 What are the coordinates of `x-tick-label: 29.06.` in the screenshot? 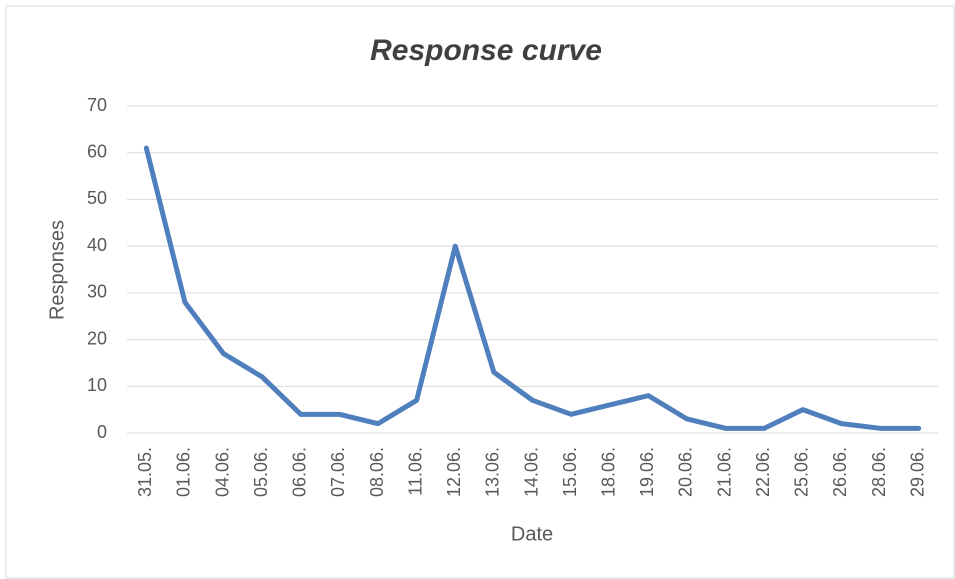 It's located at (917, 472).